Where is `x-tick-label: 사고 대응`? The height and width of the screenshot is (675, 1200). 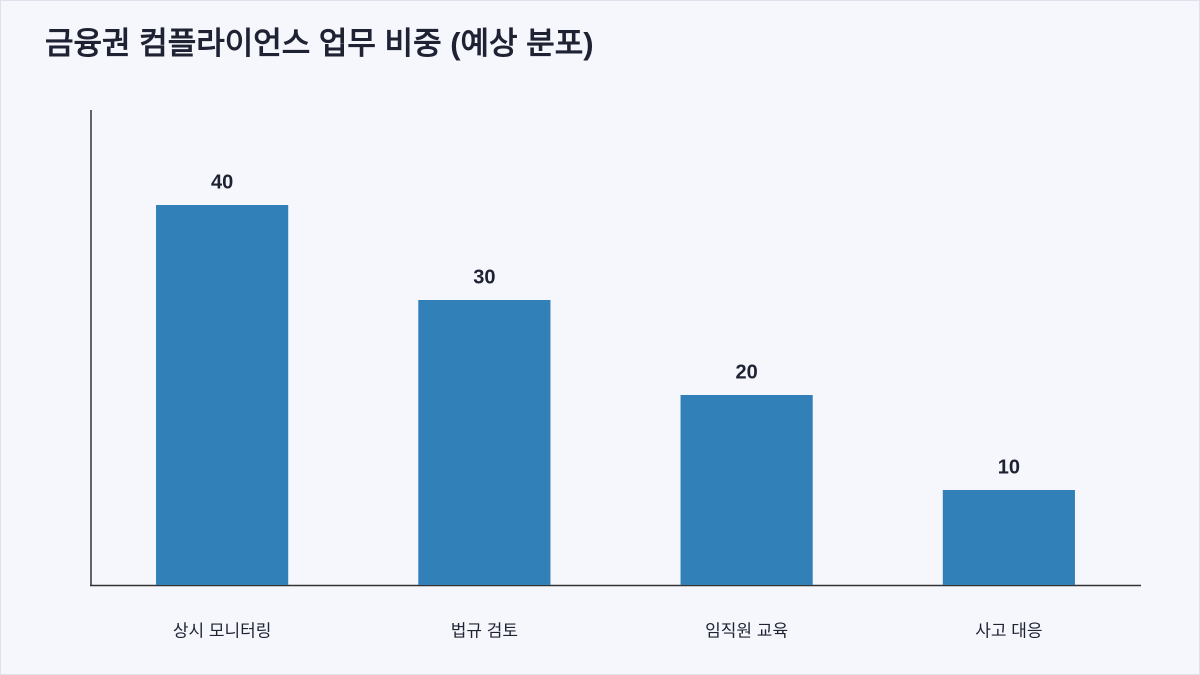
x-tick-label: 사고 대응 is located at coordinates (1008, 630).